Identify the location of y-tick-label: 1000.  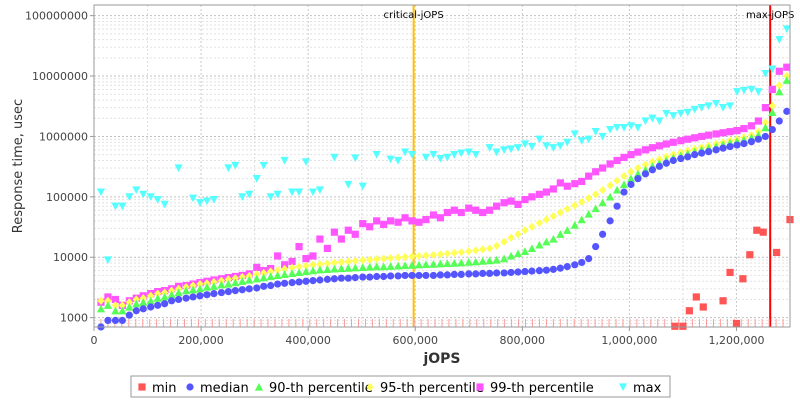
(74, 318).